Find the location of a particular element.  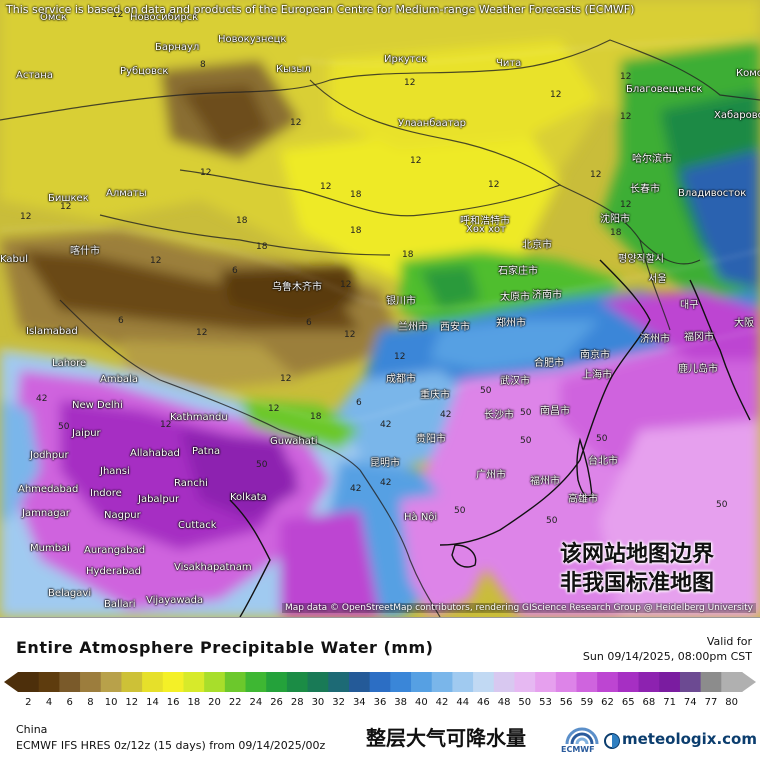

city-label: Хөх хот is located at coordinates (486, 229).